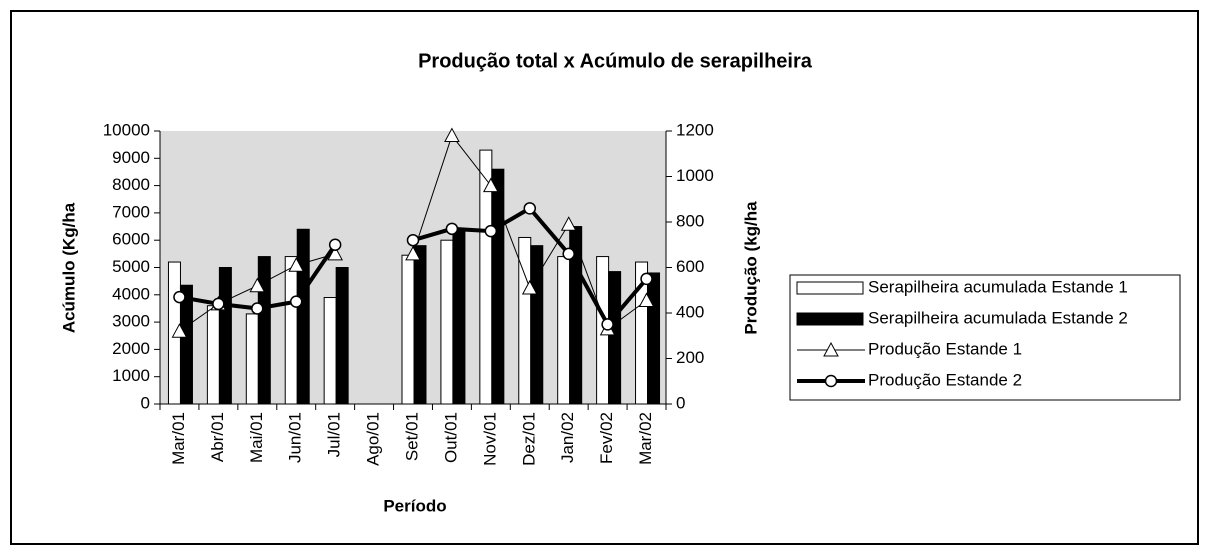 The image size is (1209, 555). I want to click on x-tick-label: Nov/01, so click(489, 439).